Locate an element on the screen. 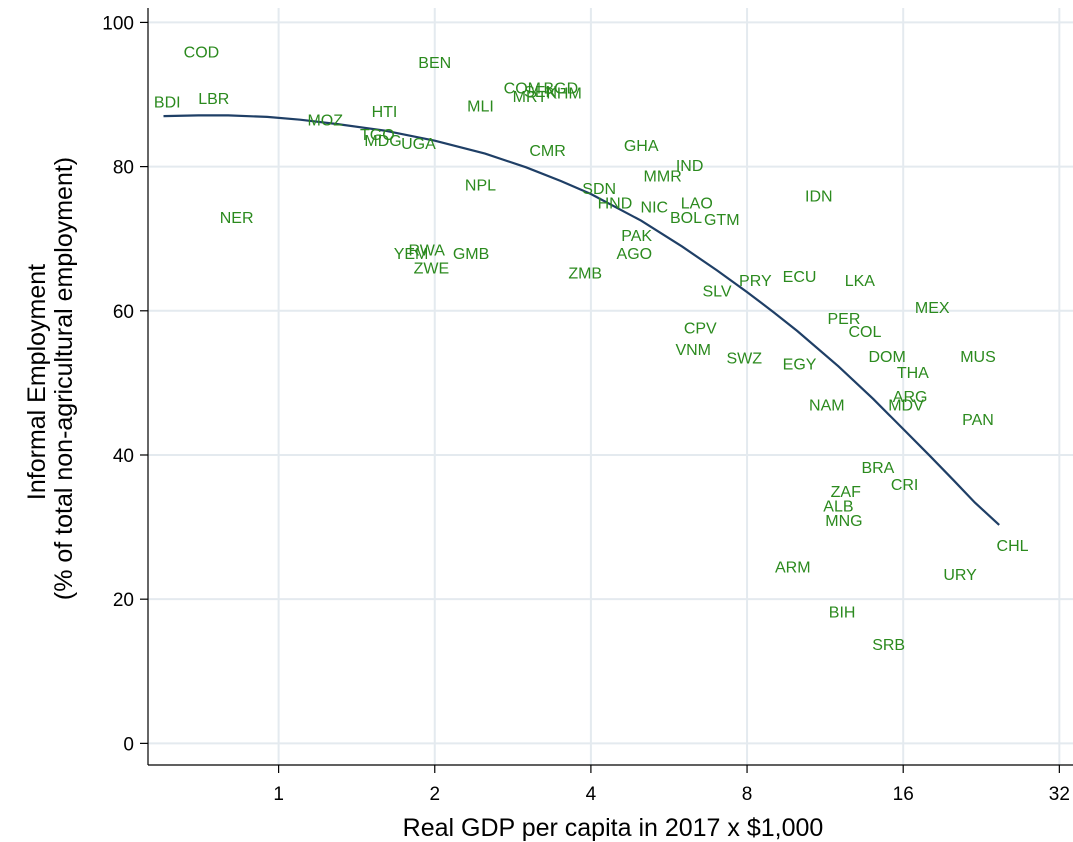 This screenshot has height=842, width=1073. point-label-ury: URY is located at coordinates (960, 575).